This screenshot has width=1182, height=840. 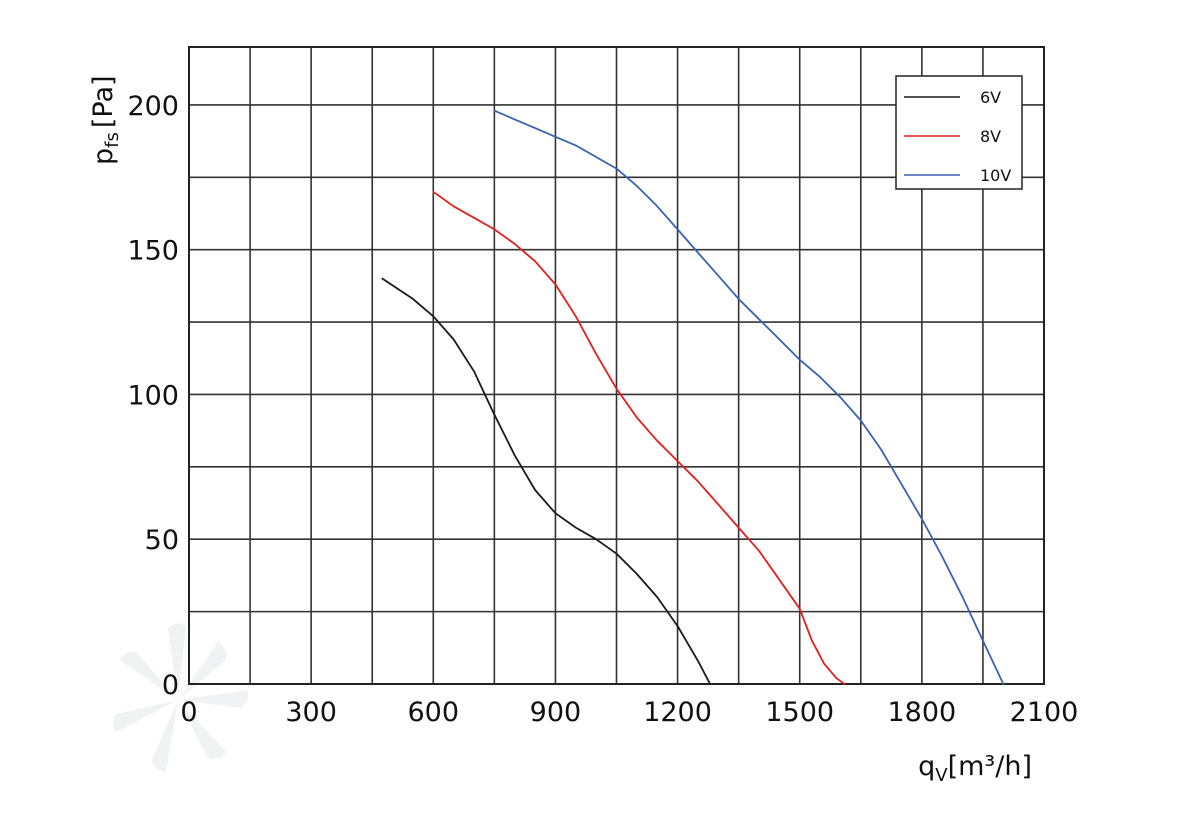 What do you see at coordinates (434, 712) in the screenshot?
I see `x-tick-label: 600` at bounding box center [434, 712].